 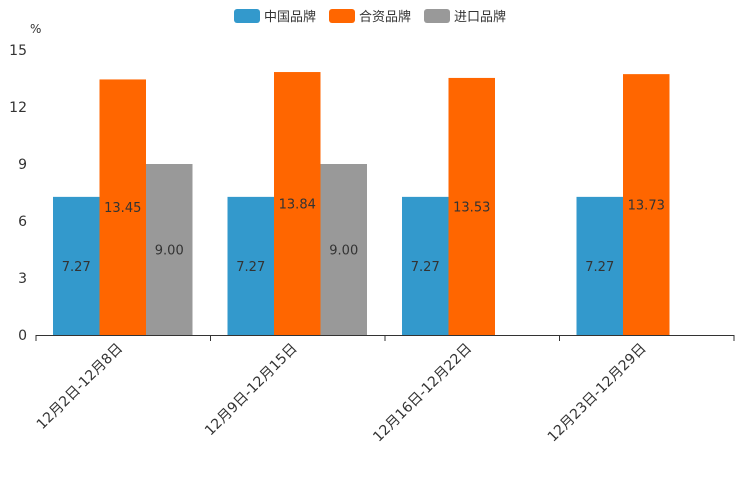 I want to click on legend-label-import-brand: 进口品牌, so click(x=480, y=17).